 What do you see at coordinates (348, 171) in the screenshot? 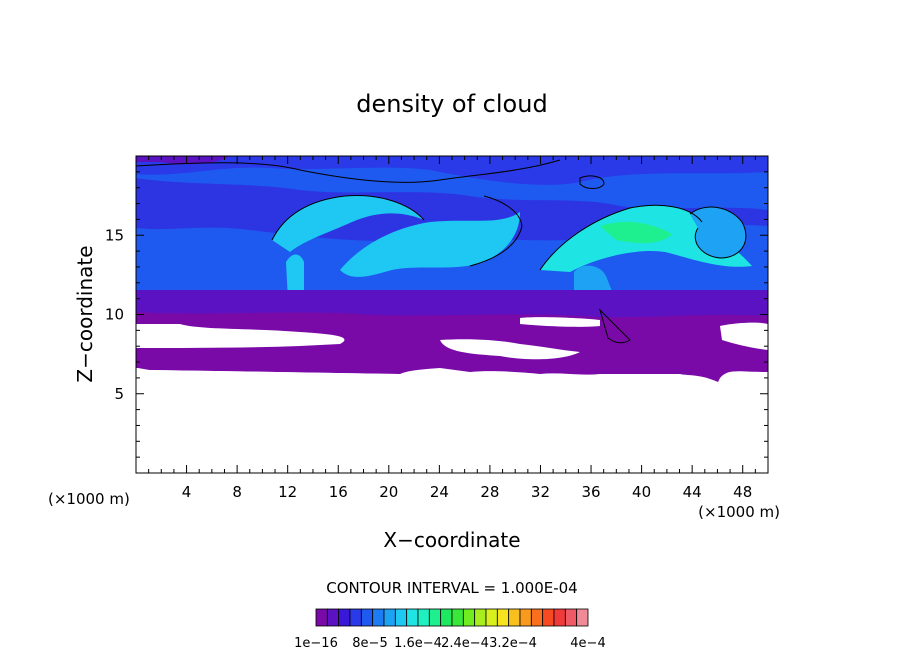
I see `contour-upper` at bounding box center [348, 171].